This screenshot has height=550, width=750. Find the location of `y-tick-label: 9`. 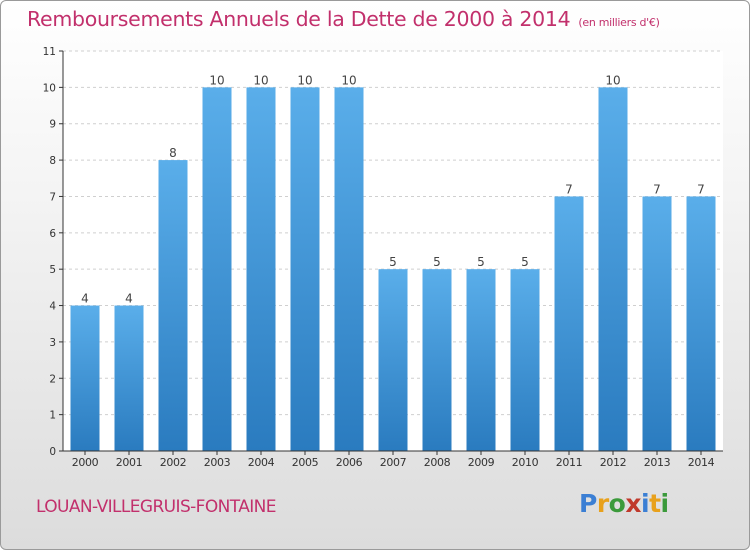

y-tick-label: 9 is located at coordinates (52, 125).